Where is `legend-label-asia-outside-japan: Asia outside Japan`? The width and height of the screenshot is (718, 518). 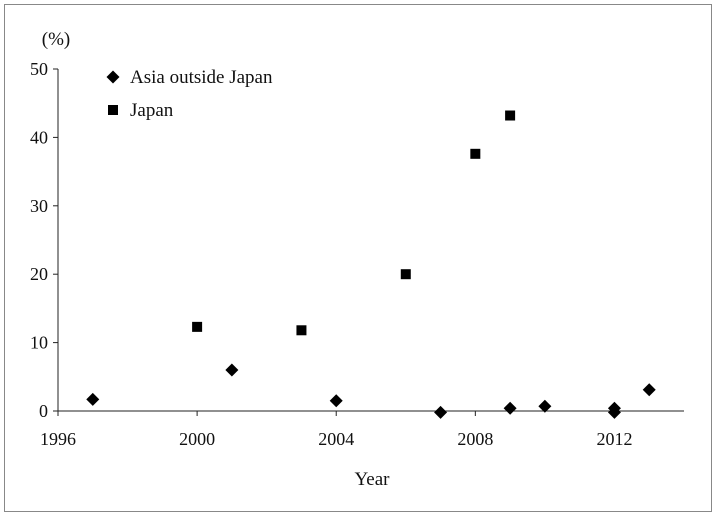
legend-label-asia-outside-japan: Asia outside Japan is located at coordinates (201, 77).